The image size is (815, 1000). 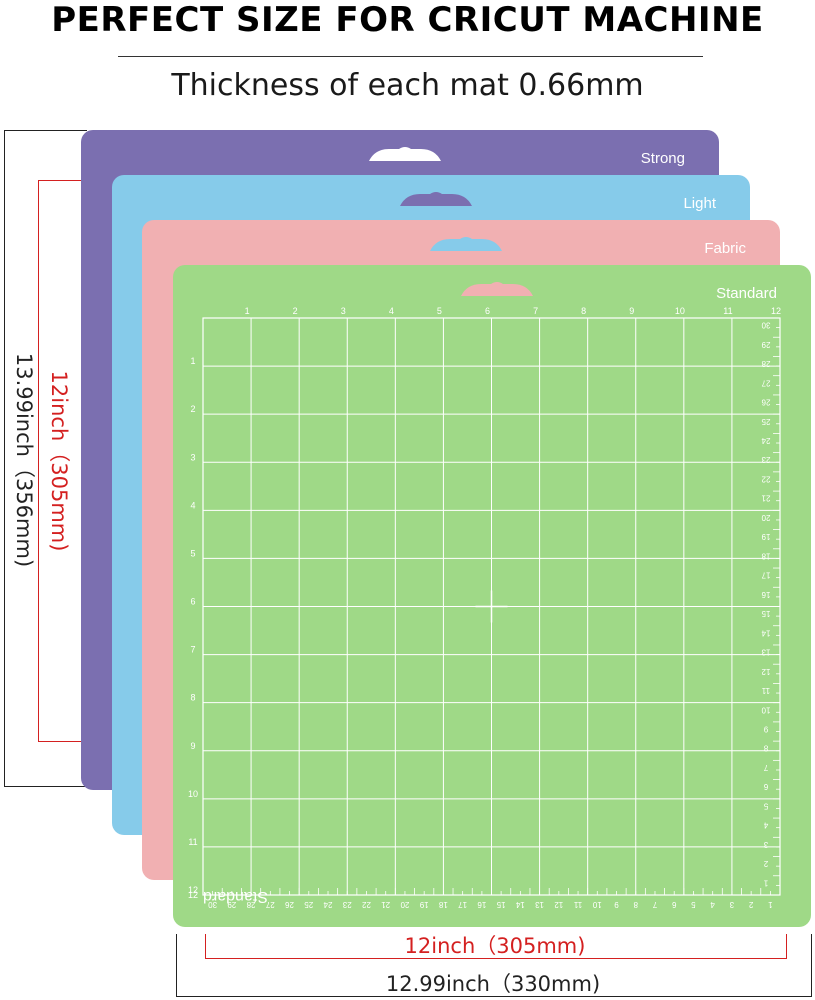 What do you see at coordinates (212, 904) in the screenshot?
I see `bottom-ruler-label: 30` at bounding box center [212, 904].